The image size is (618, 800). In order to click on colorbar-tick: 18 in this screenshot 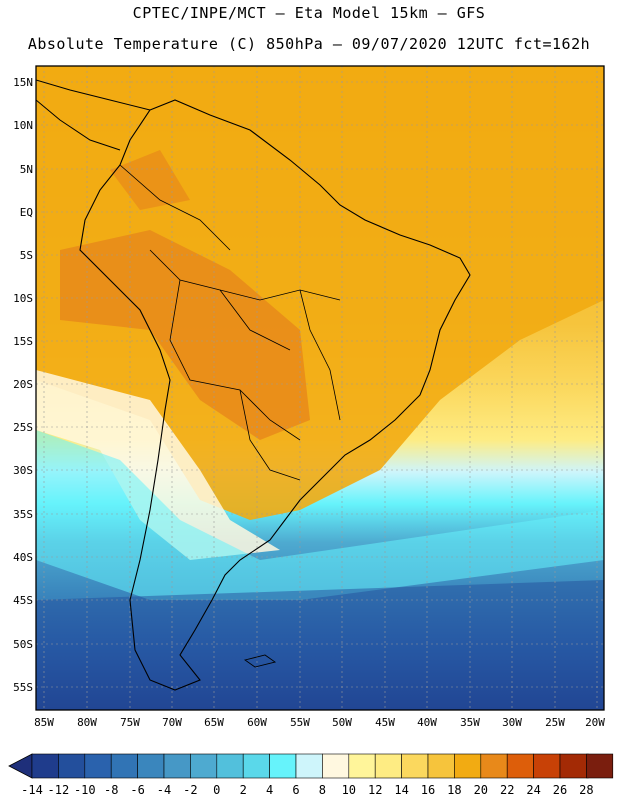, I will do `click(454, 790)`.